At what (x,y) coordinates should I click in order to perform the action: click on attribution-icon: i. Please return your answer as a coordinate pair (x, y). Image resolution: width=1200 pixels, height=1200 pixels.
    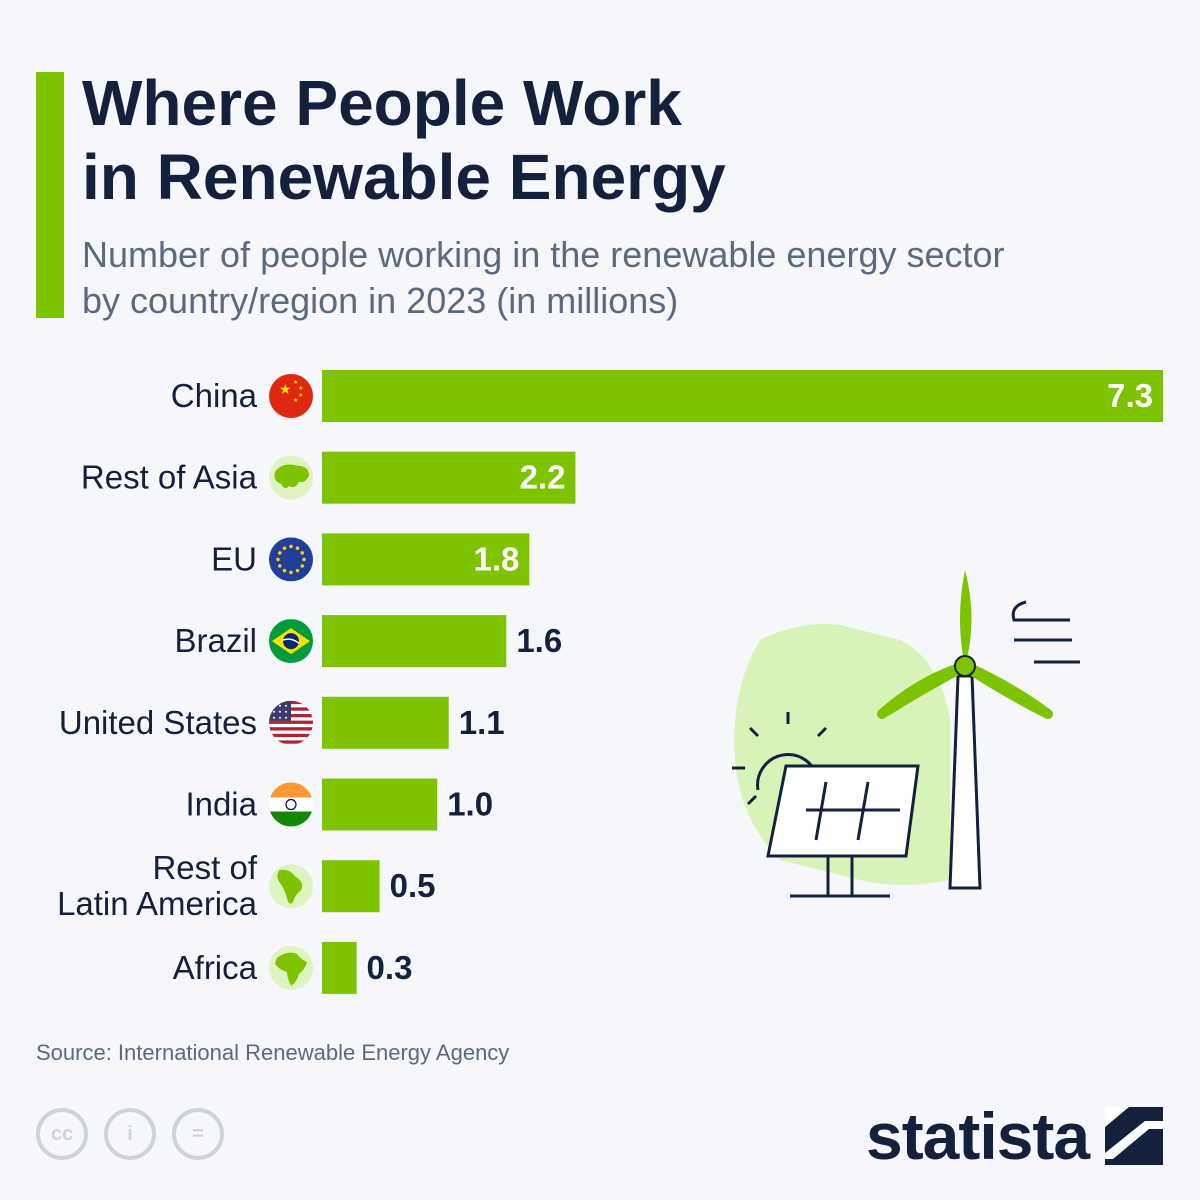
    Looking at the image, I should click on (130, 1134).